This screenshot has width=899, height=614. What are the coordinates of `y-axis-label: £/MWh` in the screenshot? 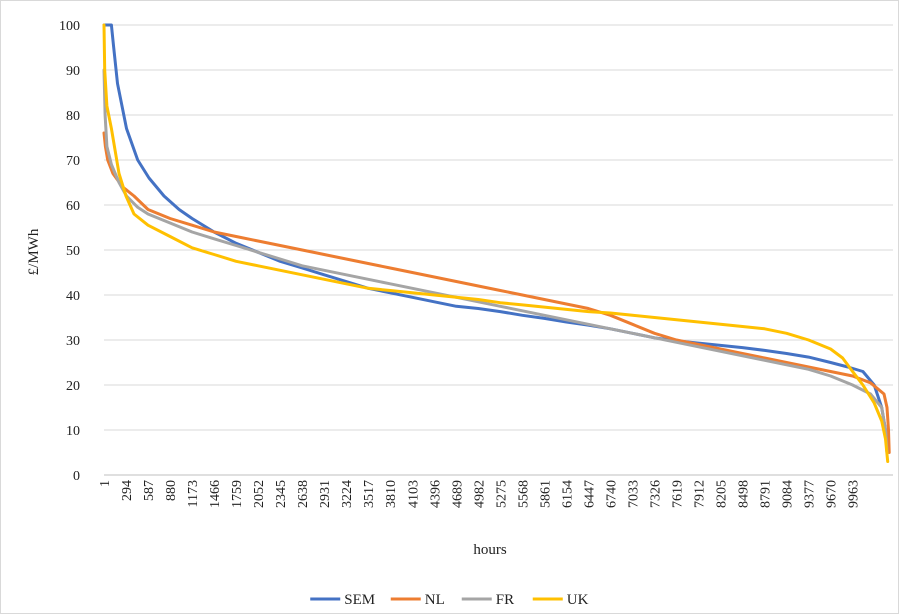 It's located at (34, 251).